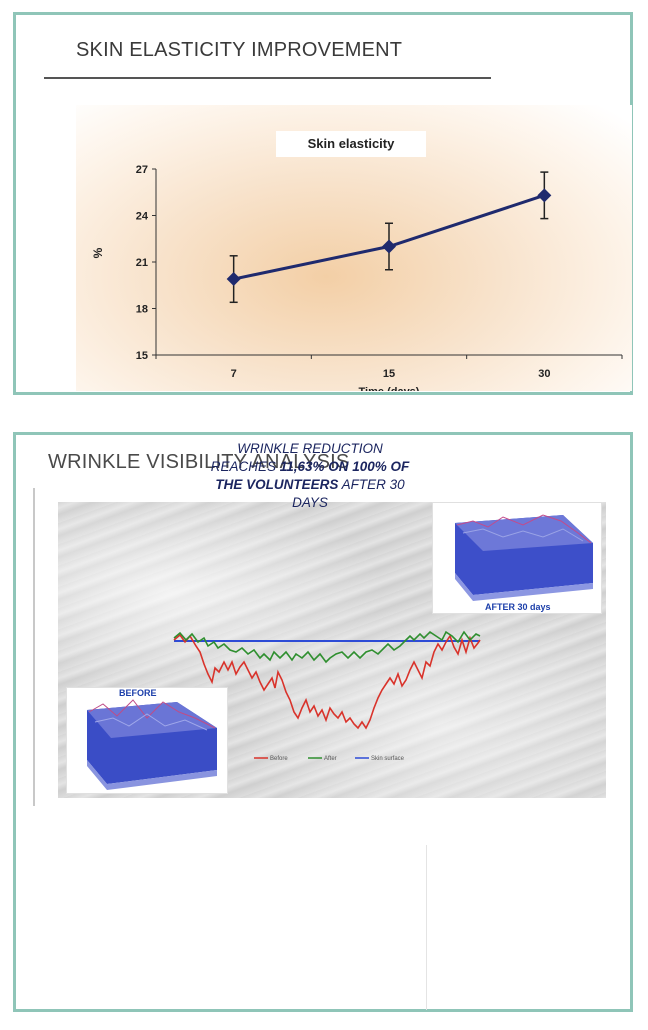 Image resolution: width=648 pixels, height=1030 pixels. Describe the element at coordinates (518, 607) in the screenshot. I see `after-label: AFTER 30 days` at that location.